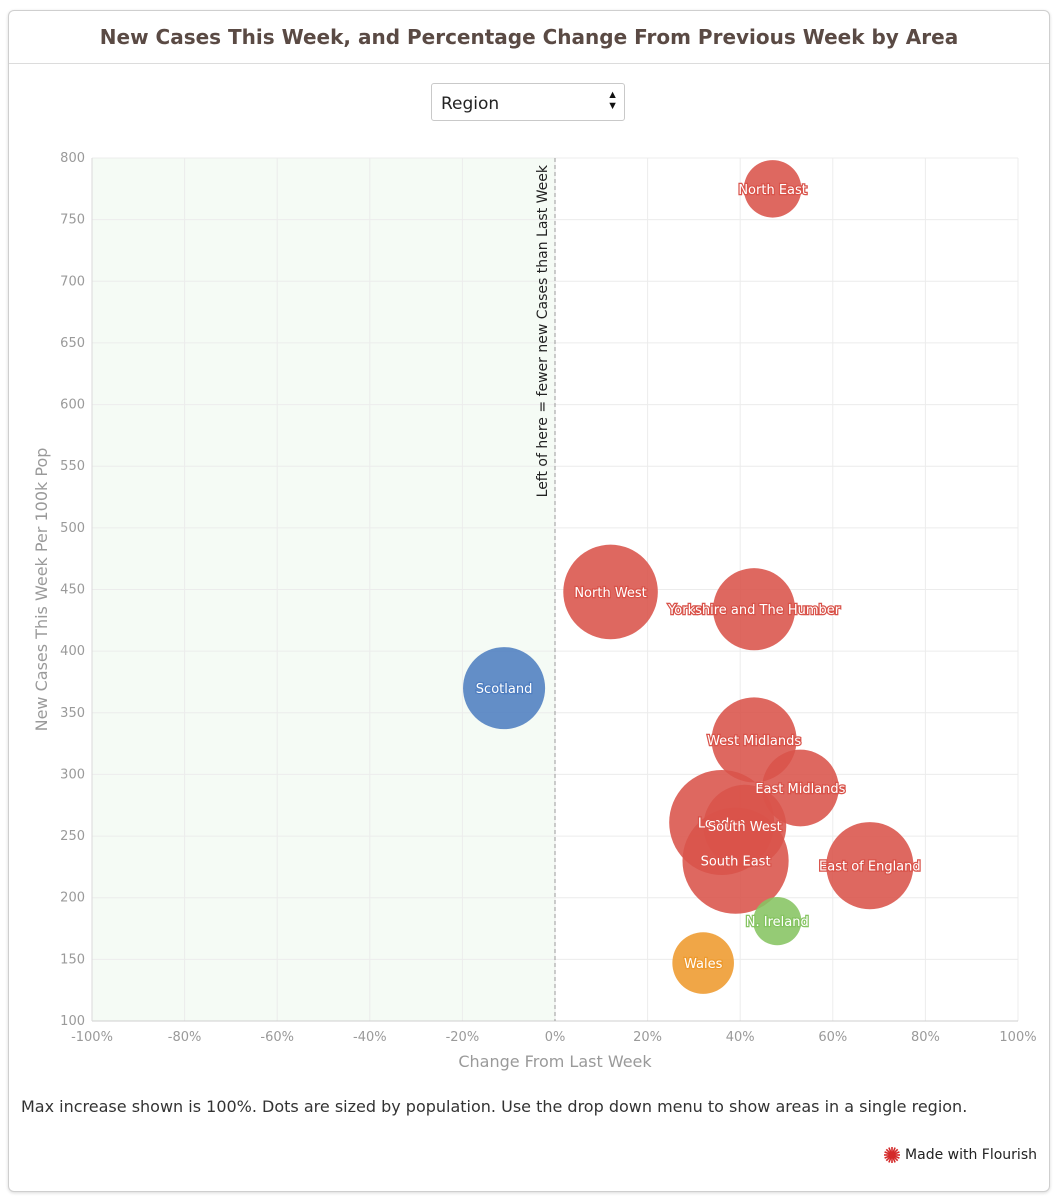 The image size is (1056, 1200). I want to click on y-tick-label: 800, so click(72, 158).